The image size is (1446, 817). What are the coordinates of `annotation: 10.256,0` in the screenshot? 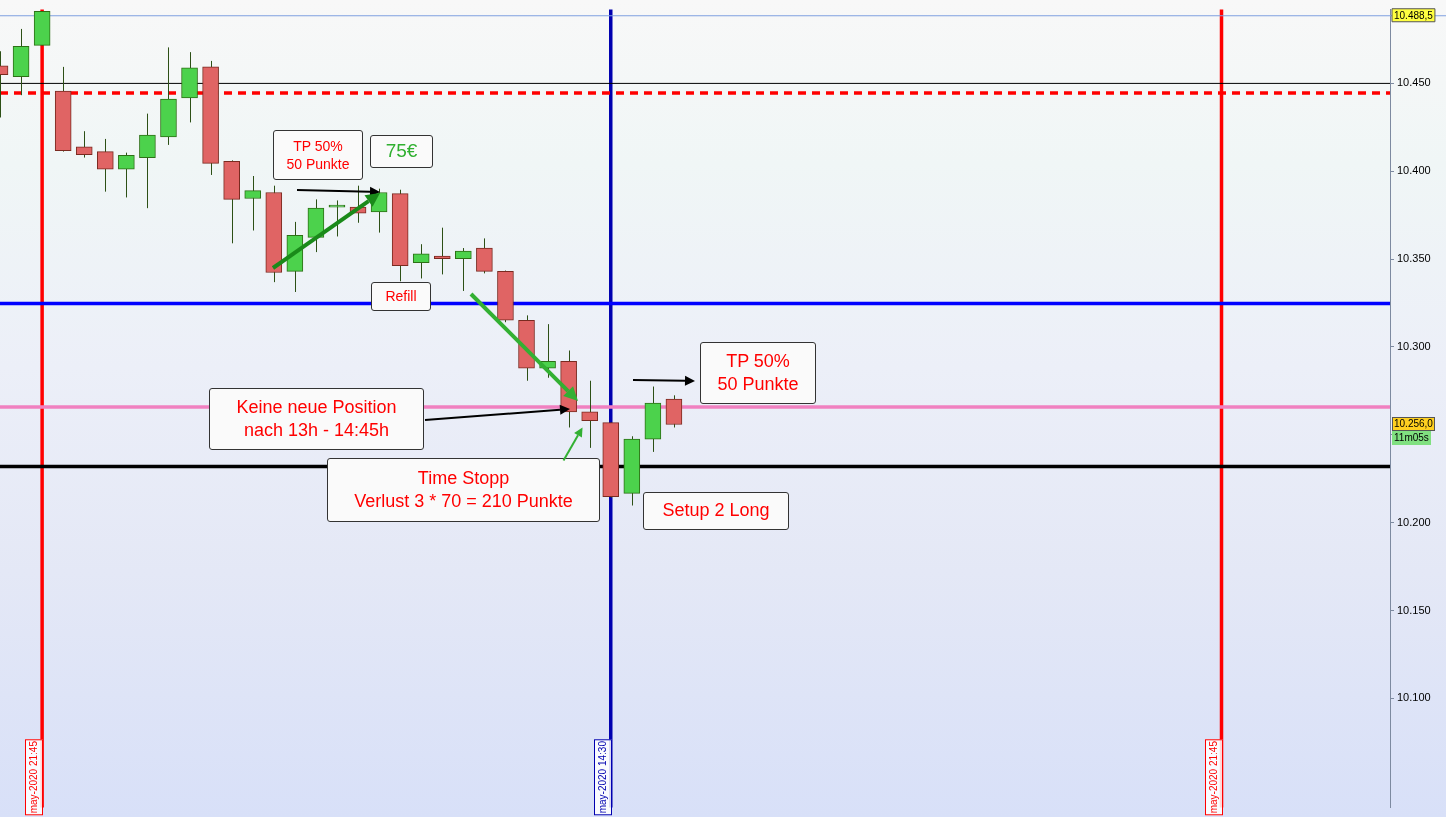 It's located at (1413, 424).